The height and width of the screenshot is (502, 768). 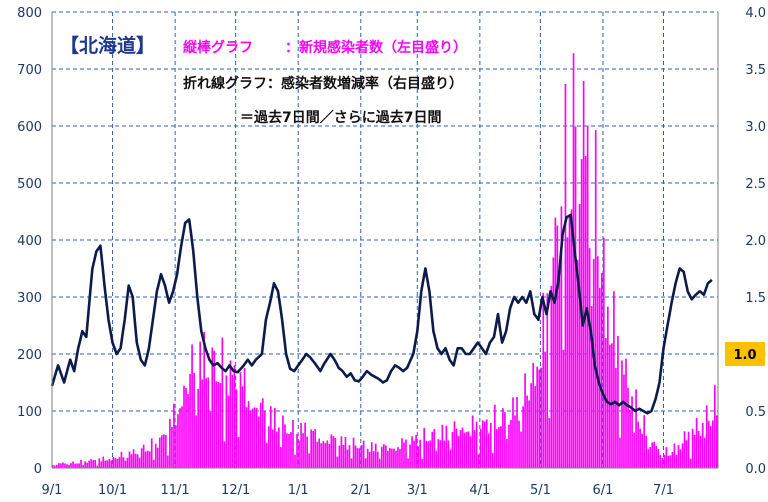 I want to click on reference-badge-label: 1.0, so click(x=744, y=355).